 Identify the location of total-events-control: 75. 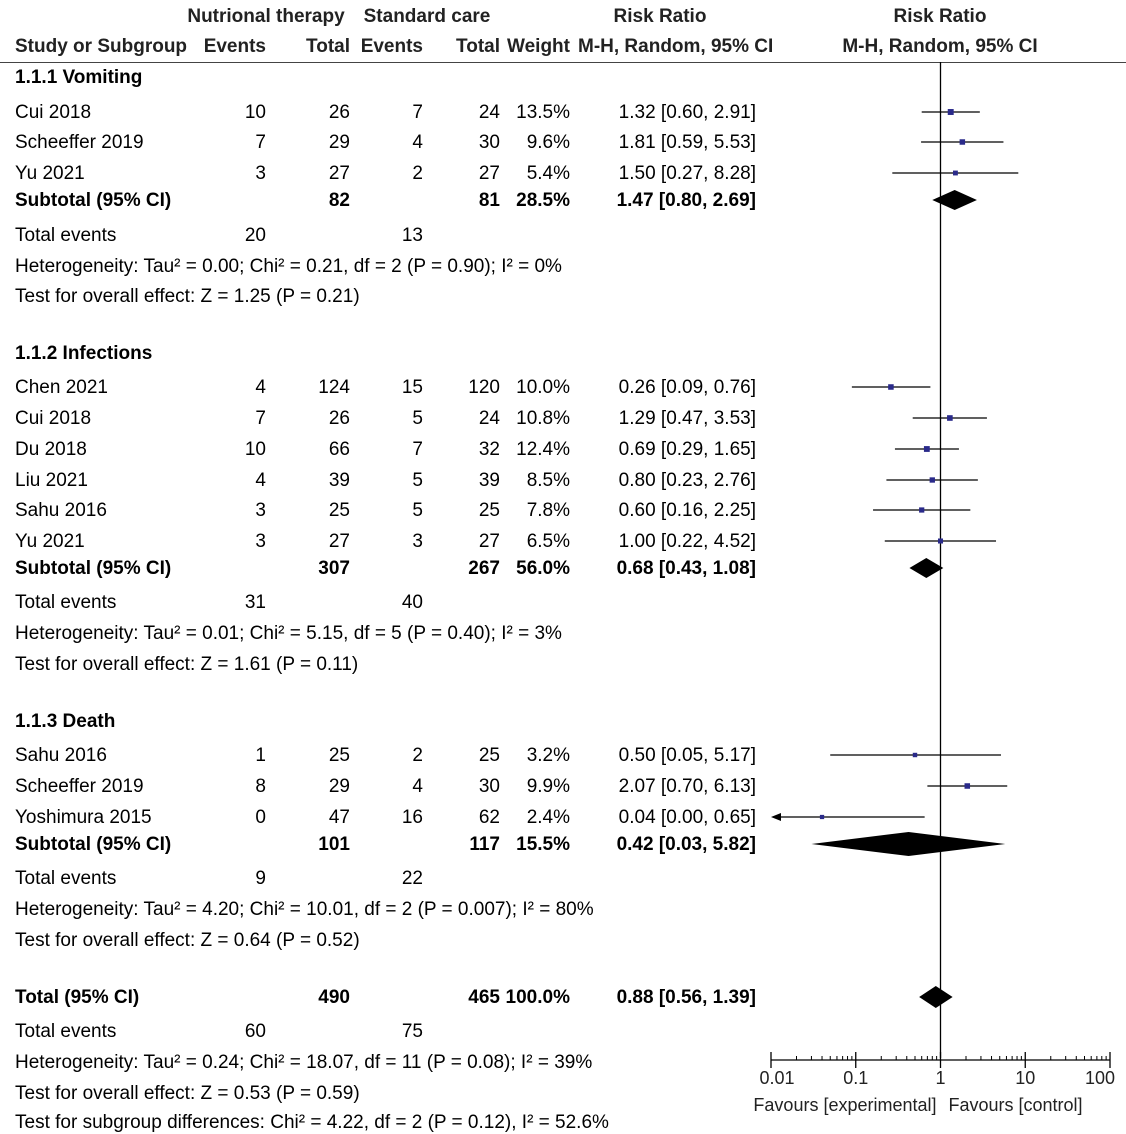
(412, 1031).